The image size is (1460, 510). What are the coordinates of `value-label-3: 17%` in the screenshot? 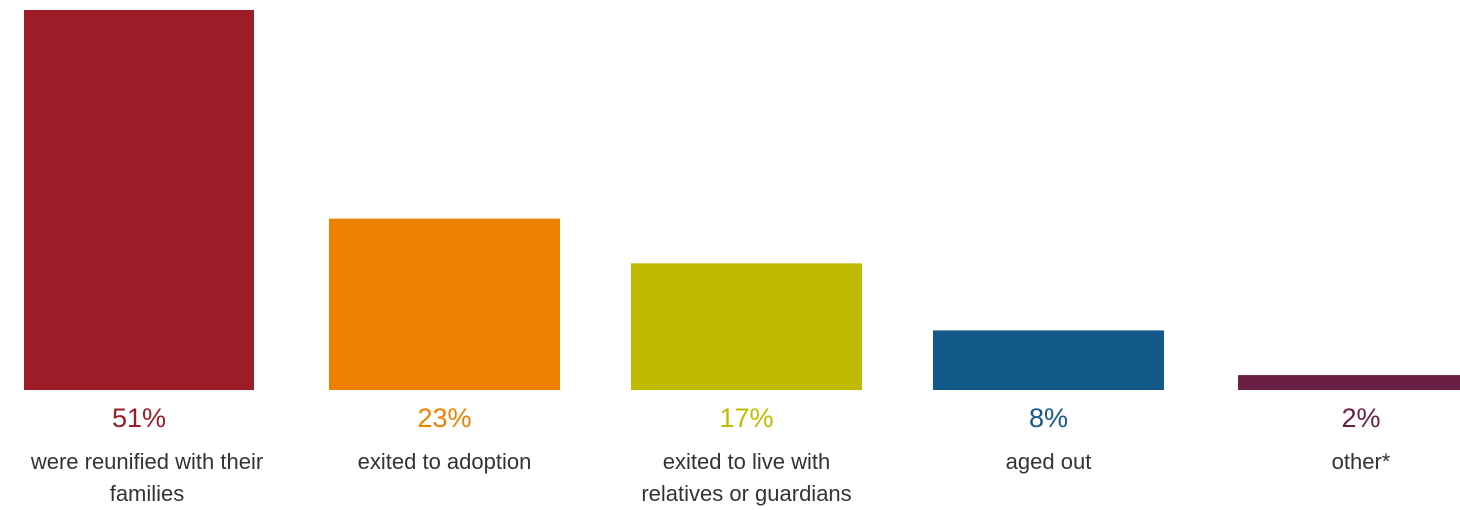 It's located at (746, 418).